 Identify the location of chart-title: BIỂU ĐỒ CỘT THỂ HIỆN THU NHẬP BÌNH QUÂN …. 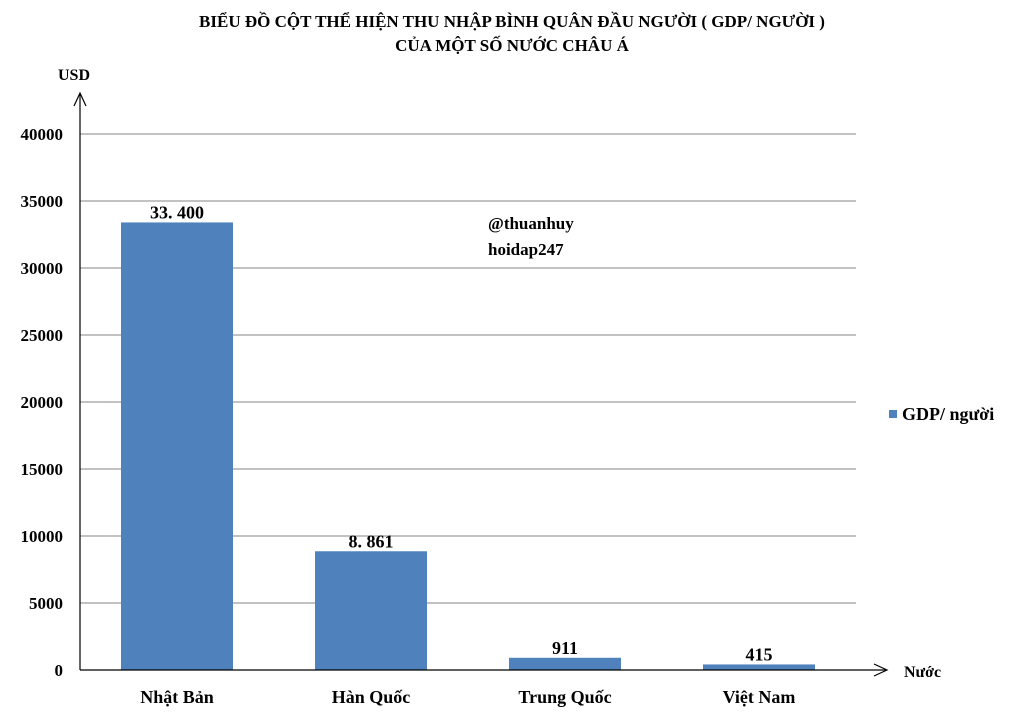
(512, 33).